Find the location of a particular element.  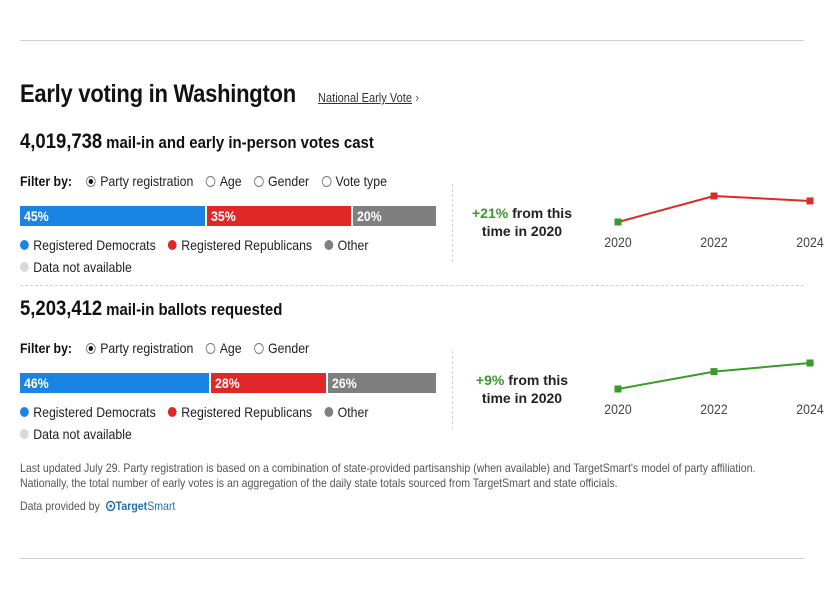

ballots-requested-headline: 5,203,412 mail-in ballots requested is located at coordinates (151, 309).